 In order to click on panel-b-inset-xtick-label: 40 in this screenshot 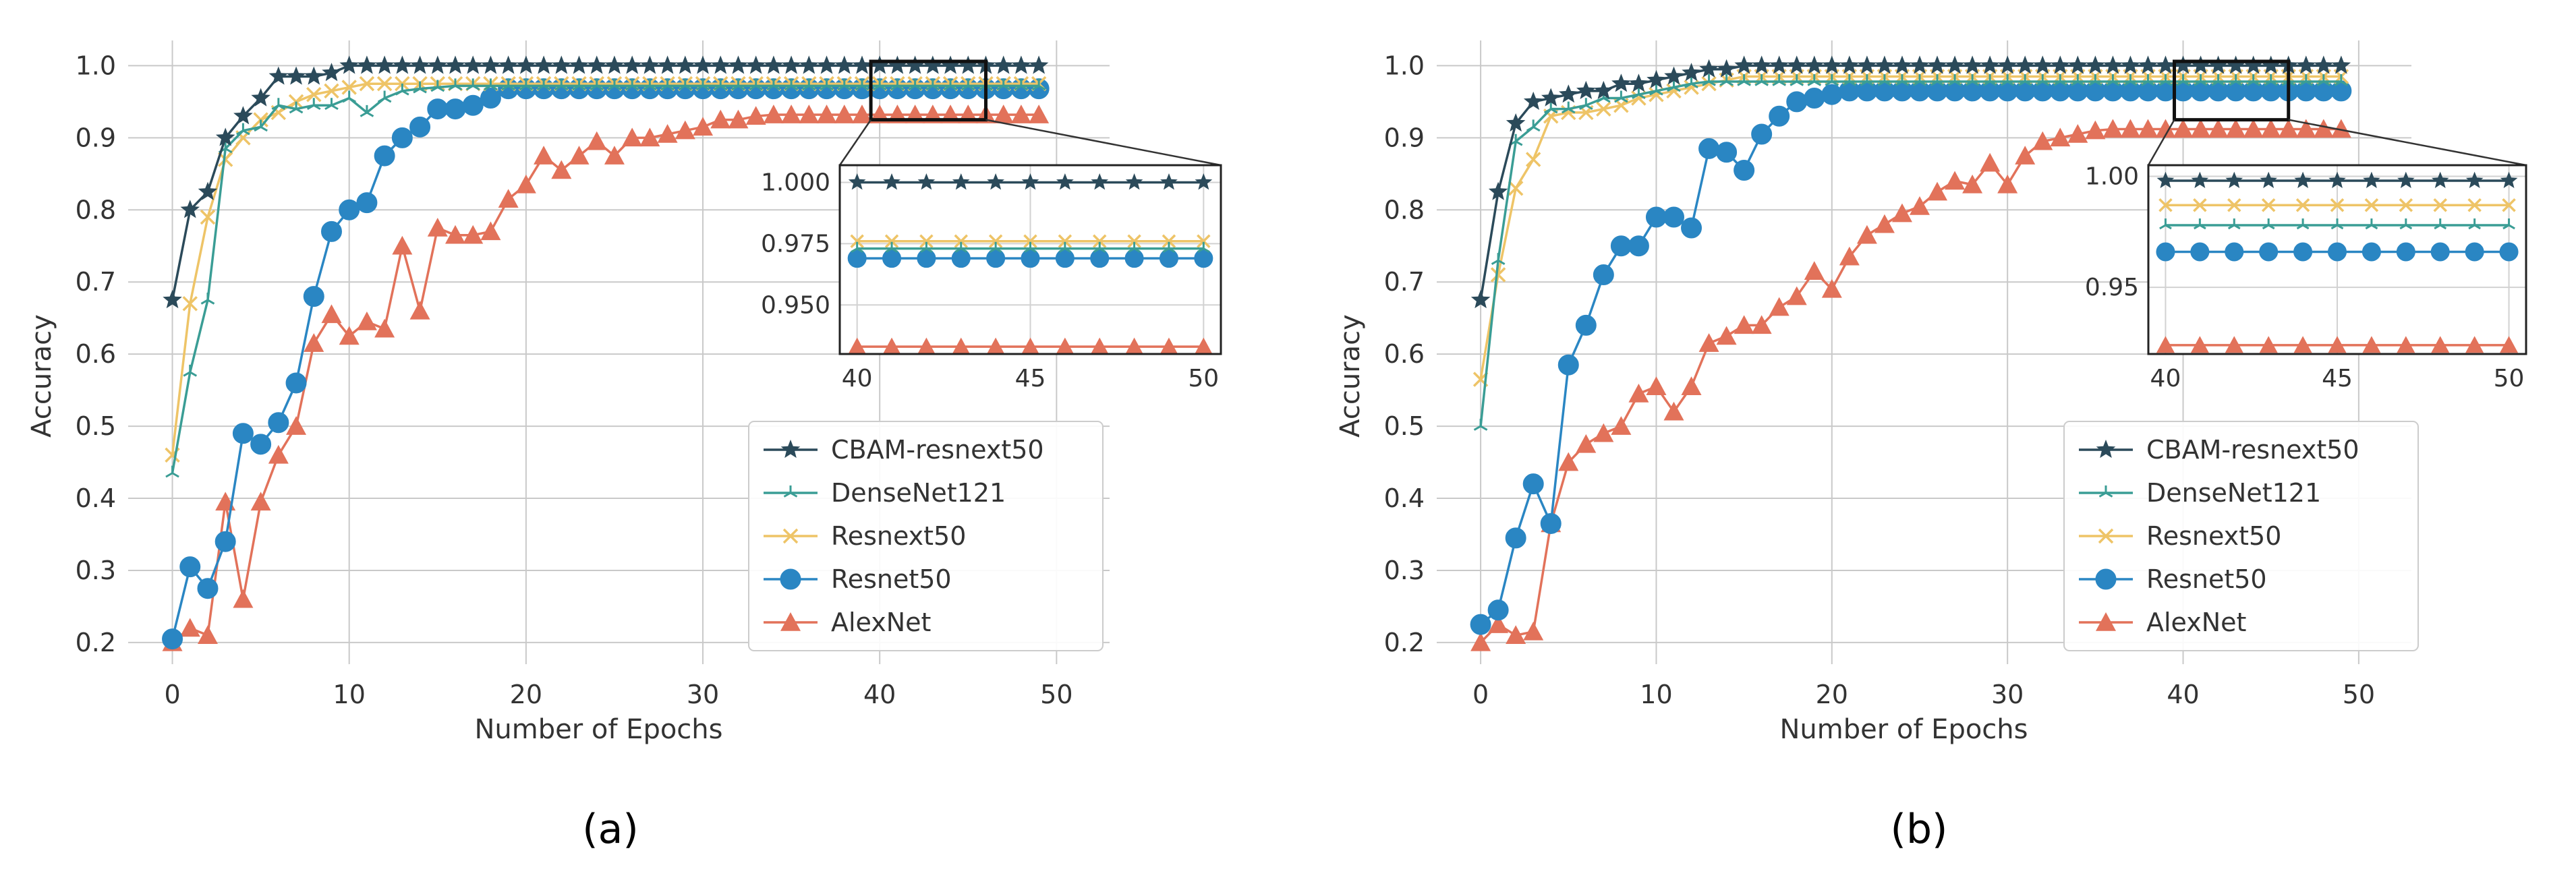, I will do `click(2165, 378)`.